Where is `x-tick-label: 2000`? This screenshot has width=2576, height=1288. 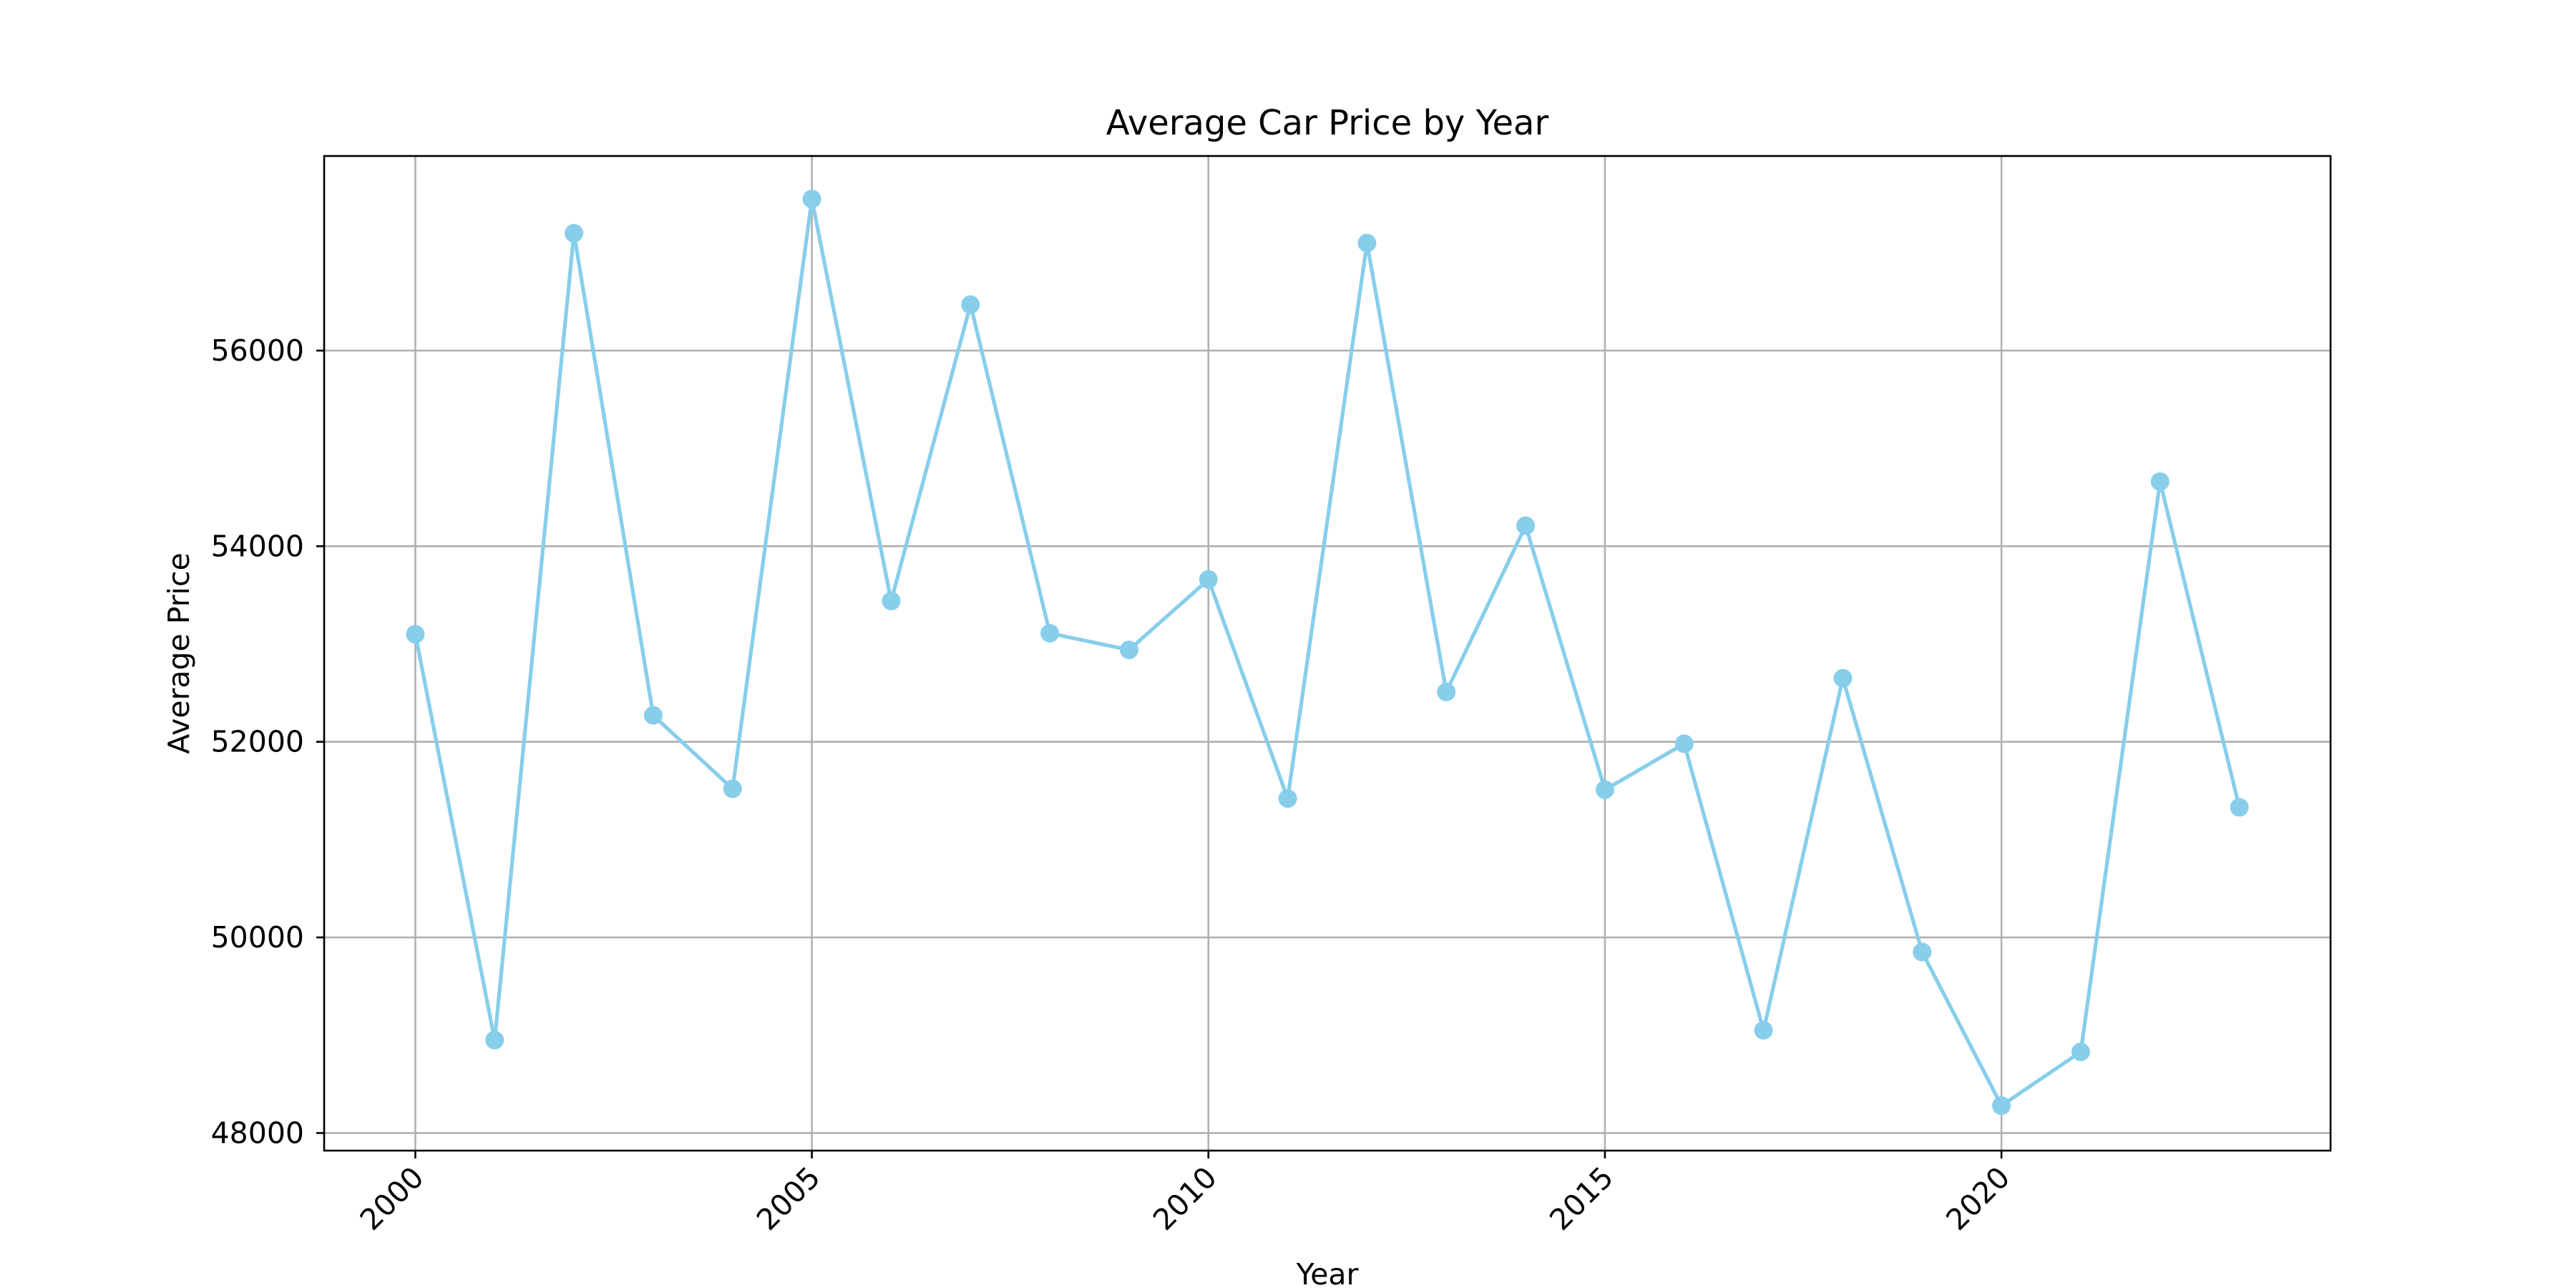
x-tick-label: 2000 is located at coordinates (392, 1198).